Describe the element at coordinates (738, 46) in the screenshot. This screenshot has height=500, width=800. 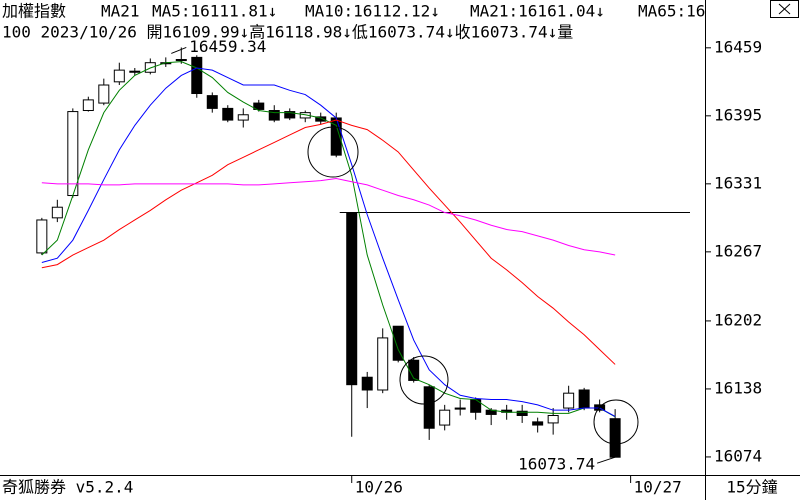
I see `y-tick-label: 16459` at that location.